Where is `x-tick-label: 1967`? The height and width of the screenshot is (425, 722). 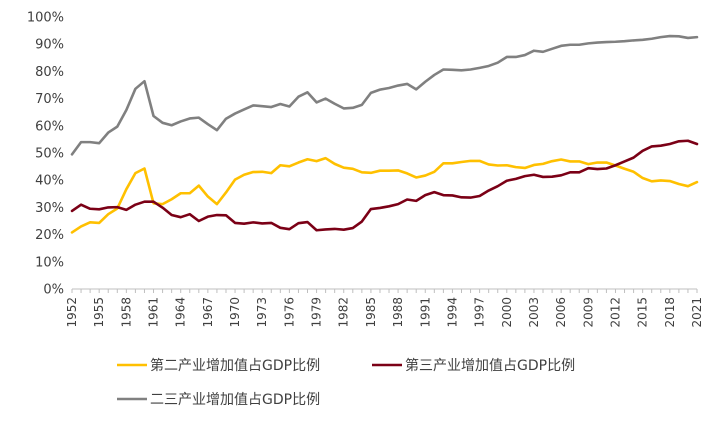
x-tick-label: 1967 is located at coordinates (208, 312).